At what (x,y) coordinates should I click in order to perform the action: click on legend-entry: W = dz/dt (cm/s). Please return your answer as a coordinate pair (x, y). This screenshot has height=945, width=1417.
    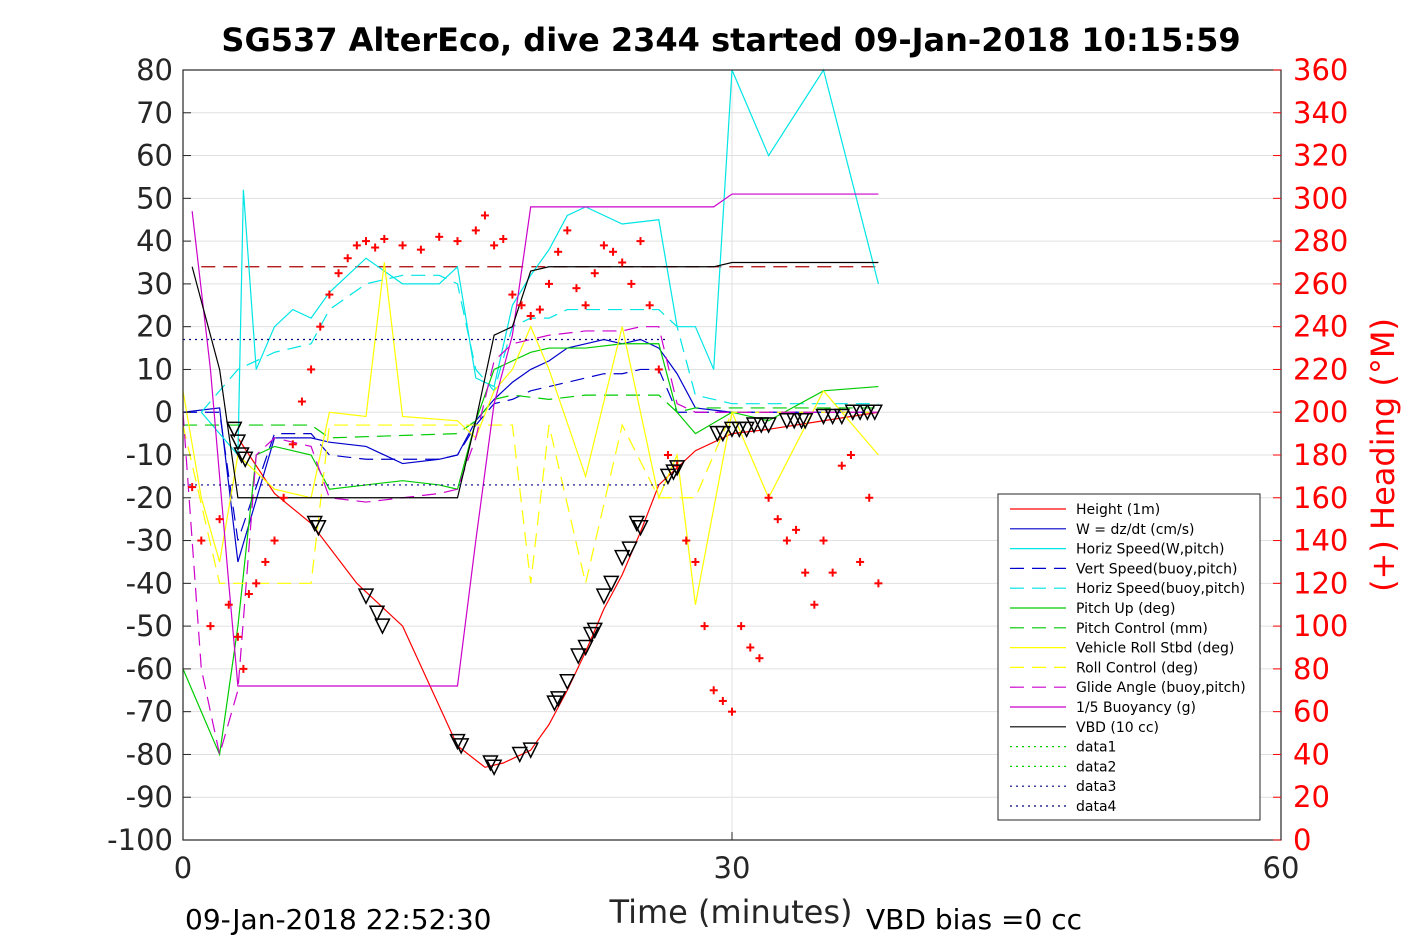
    Looking at the image, I should click on (1135, 530).